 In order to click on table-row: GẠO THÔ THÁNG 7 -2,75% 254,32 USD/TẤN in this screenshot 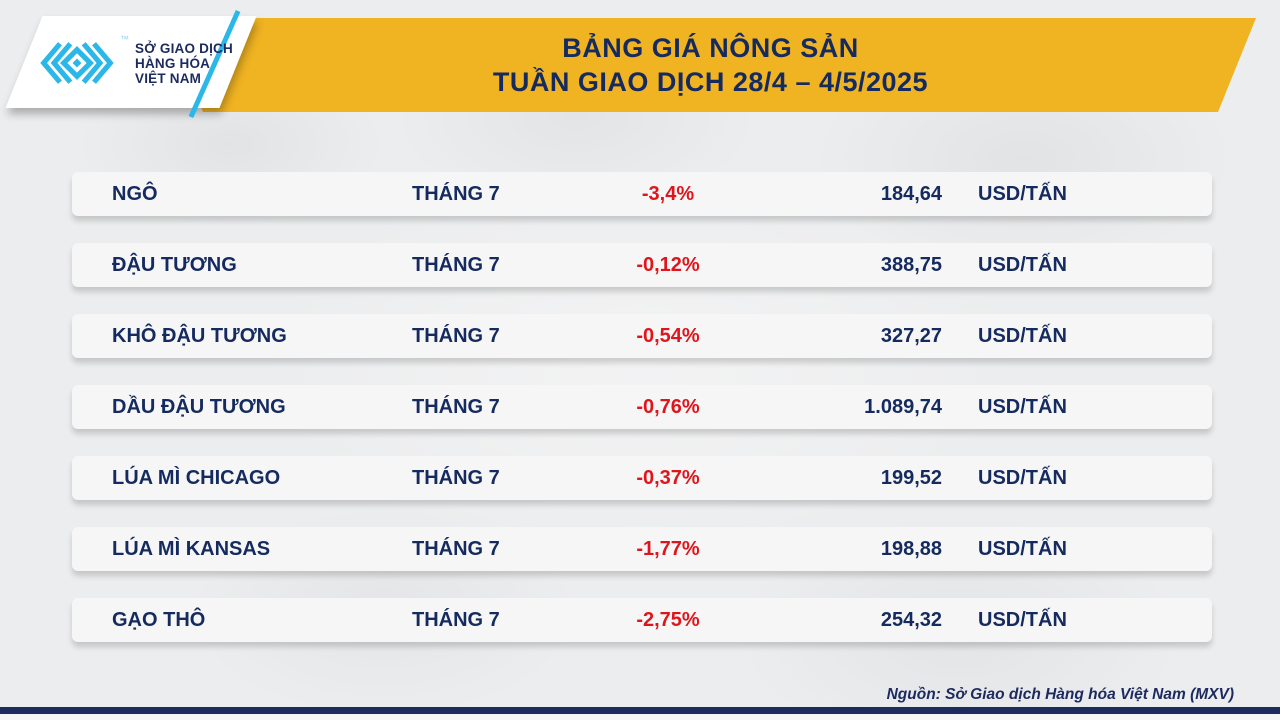, I will do `click(642, 620)`.